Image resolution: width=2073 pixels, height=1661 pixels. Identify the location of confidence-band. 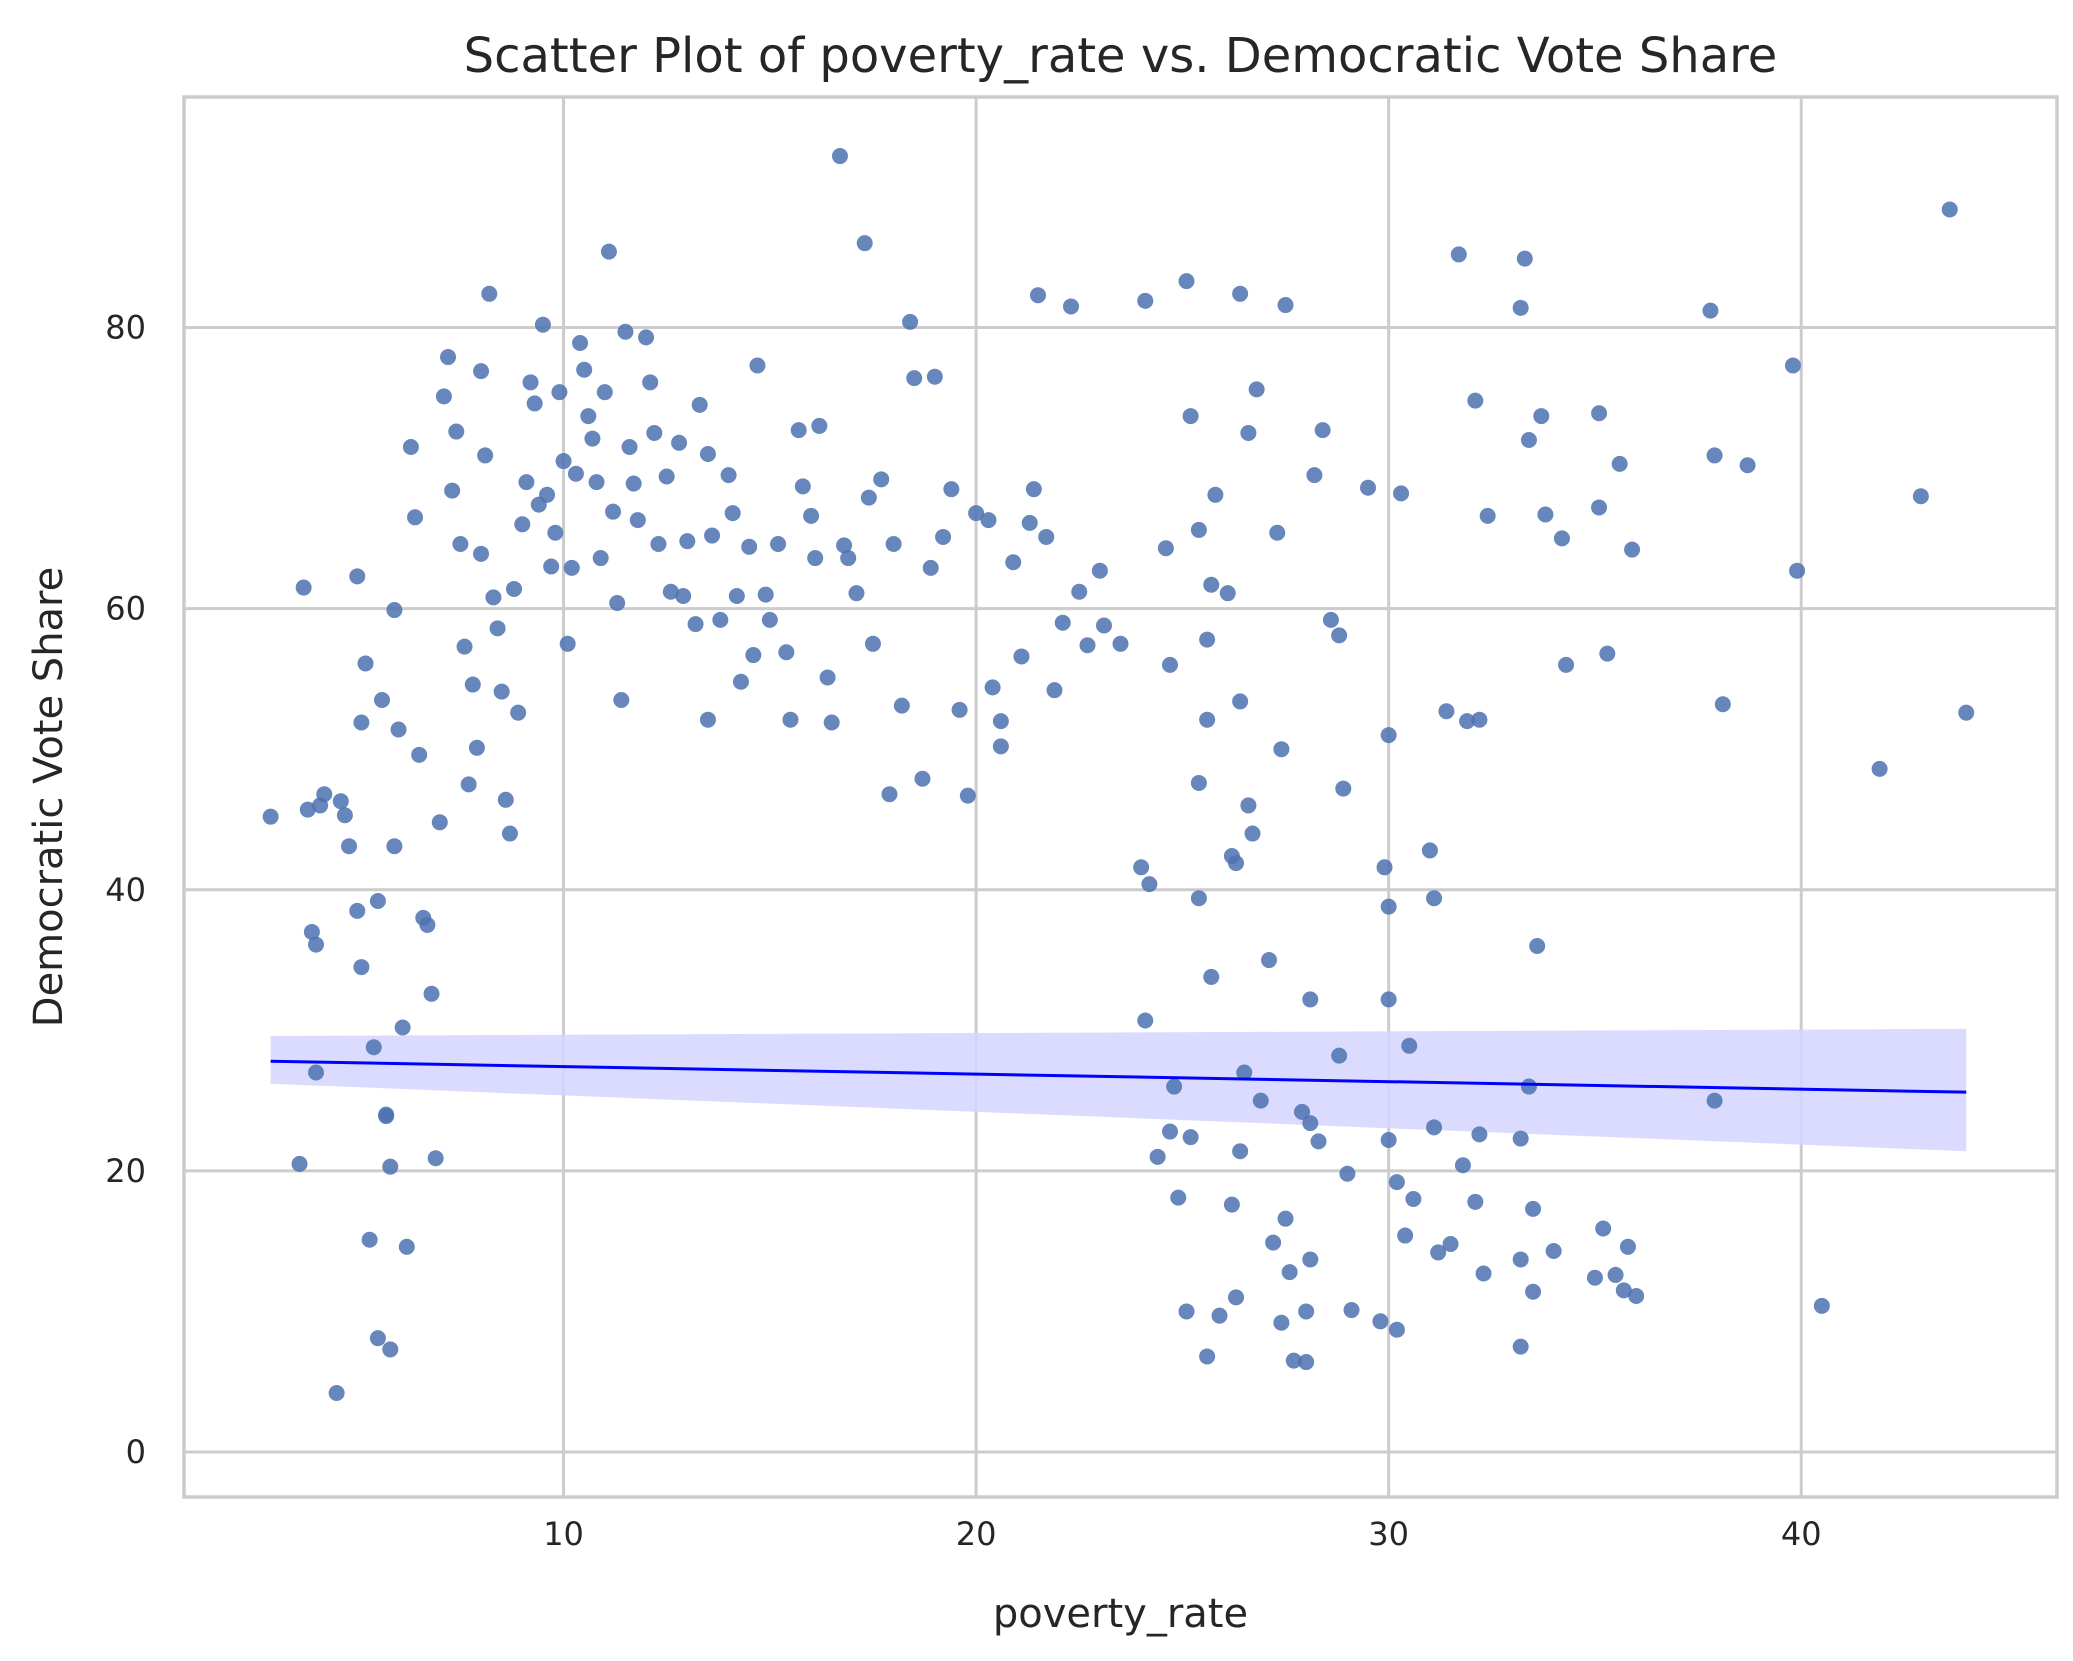
(1118, 1090).